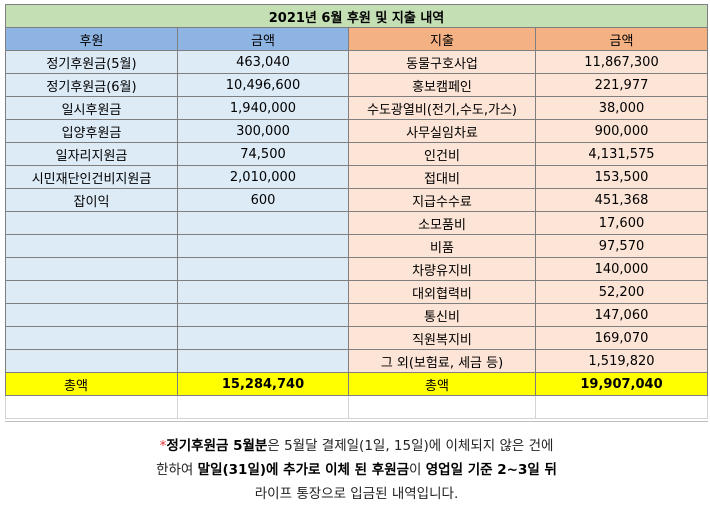 The height and width of the screenshot is (525, 710). I want to click on footnote-bold: 말일(31일)에 추가로 이체 된 후원금, so click(303, 470).